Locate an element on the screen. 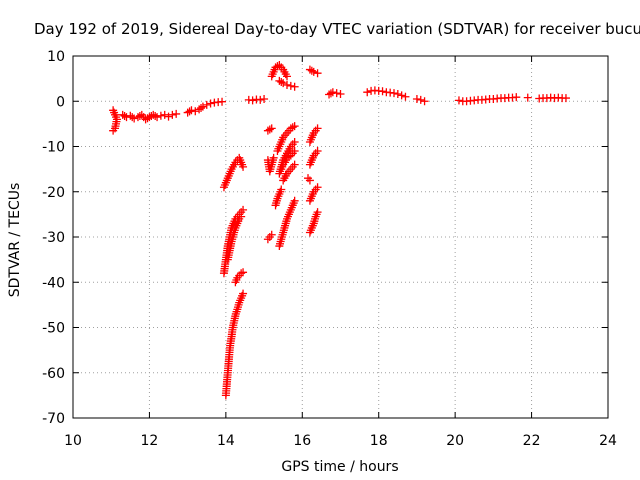 This screenshot has width=640, height=480. x-tick-label: 16 is located at coordinates (302, 441).